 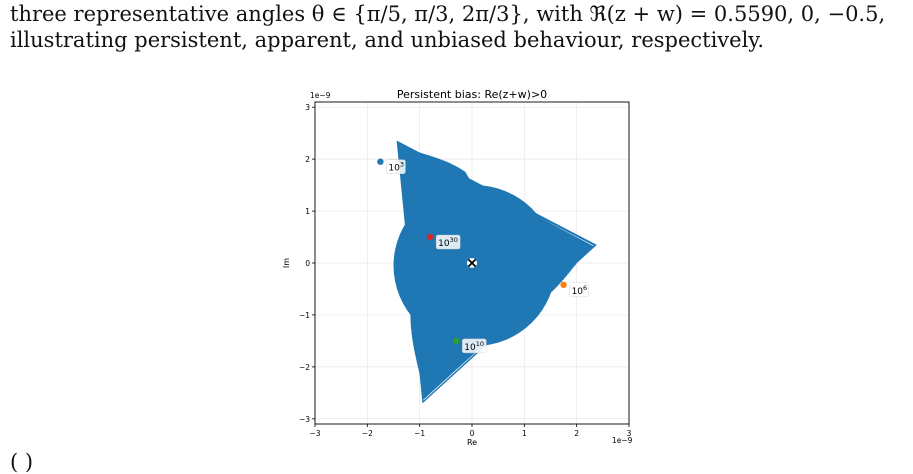 I want to click on y-tick-label: −3, so click(x=304, y=419).